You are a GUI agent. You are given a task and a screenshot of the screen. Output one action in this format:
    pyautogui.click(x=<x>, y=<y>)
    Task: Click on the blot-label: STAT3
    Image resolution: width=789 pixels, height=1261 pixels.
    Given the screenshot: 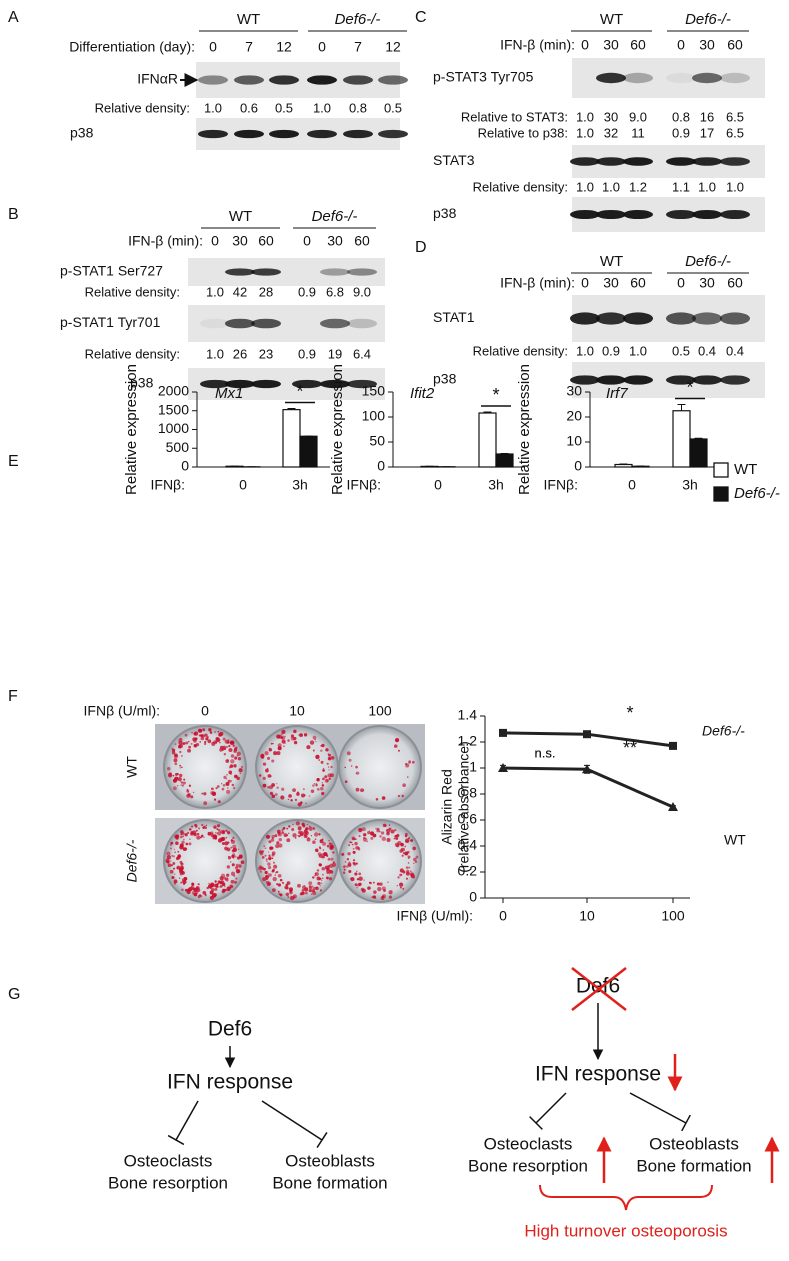 What is the action you would take?
    pyautogui.click(x=454, y=160)
    